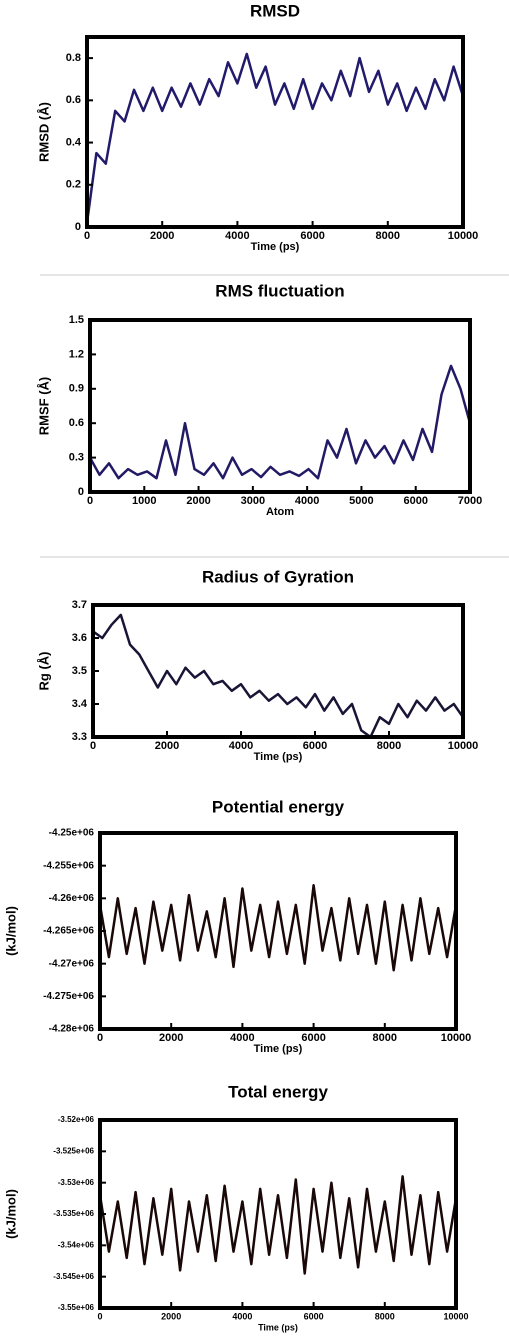 This screenshot has height=1337, width=509. I want to click on y-tick-label: -4.255e+06, so click(68, 865).